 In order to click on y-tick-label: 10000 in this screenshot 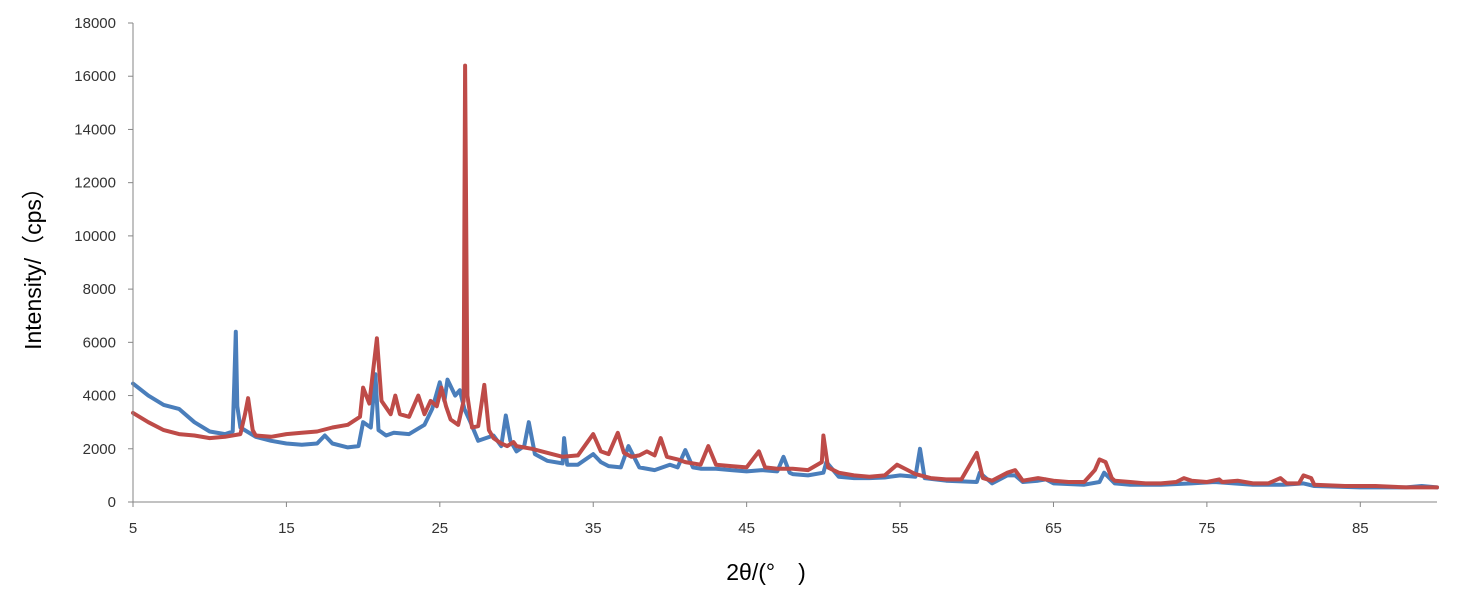, I will do `click(95, 236)`.